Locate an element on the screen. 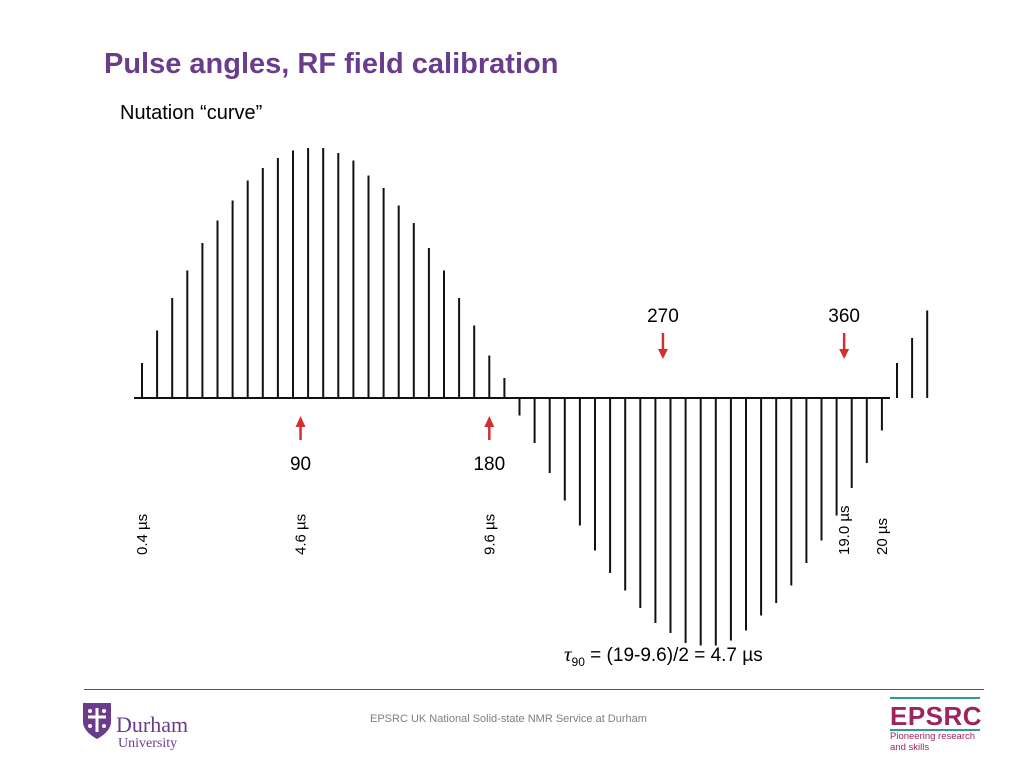 The width and height of the screenshot is (1024, 768). slide-subtitle: Nutation “curve” is located at coordinates (191, 113).